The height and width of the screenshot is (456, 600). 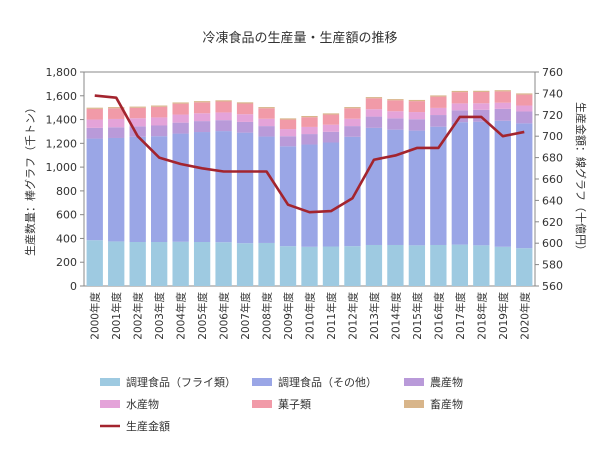 What do you see at coordinates (267, 316) in the screenshot?
I see `x-tick-label: 2008年度` at bounding box center [267, 316].